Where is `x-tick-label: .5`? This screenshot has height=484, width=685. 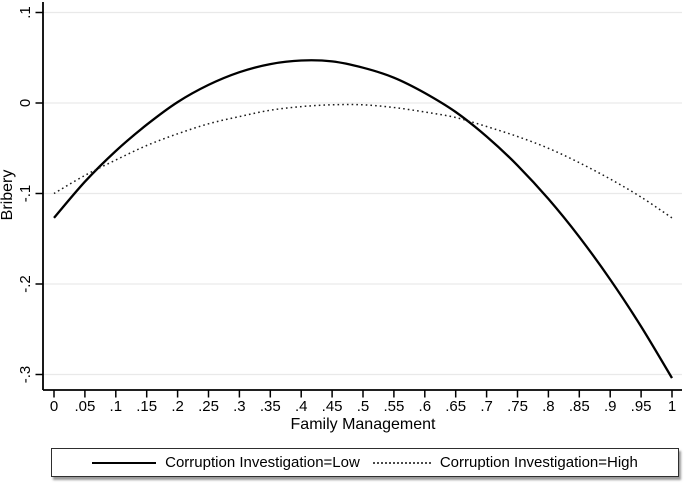 x-tick-label: .5 is located at coordinates (363, 406).